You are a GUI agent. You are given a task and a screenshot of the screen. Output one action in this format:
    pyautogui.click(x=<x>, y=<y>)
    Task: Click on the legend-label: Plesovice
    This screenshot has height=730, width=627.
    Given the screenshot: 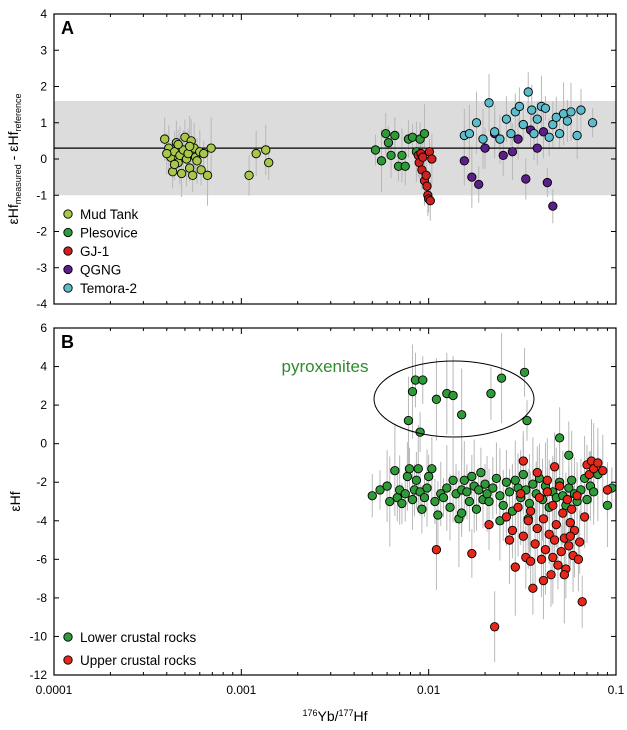 What is the action you would take?
    pyautogui.click(x=109, y=233)
    